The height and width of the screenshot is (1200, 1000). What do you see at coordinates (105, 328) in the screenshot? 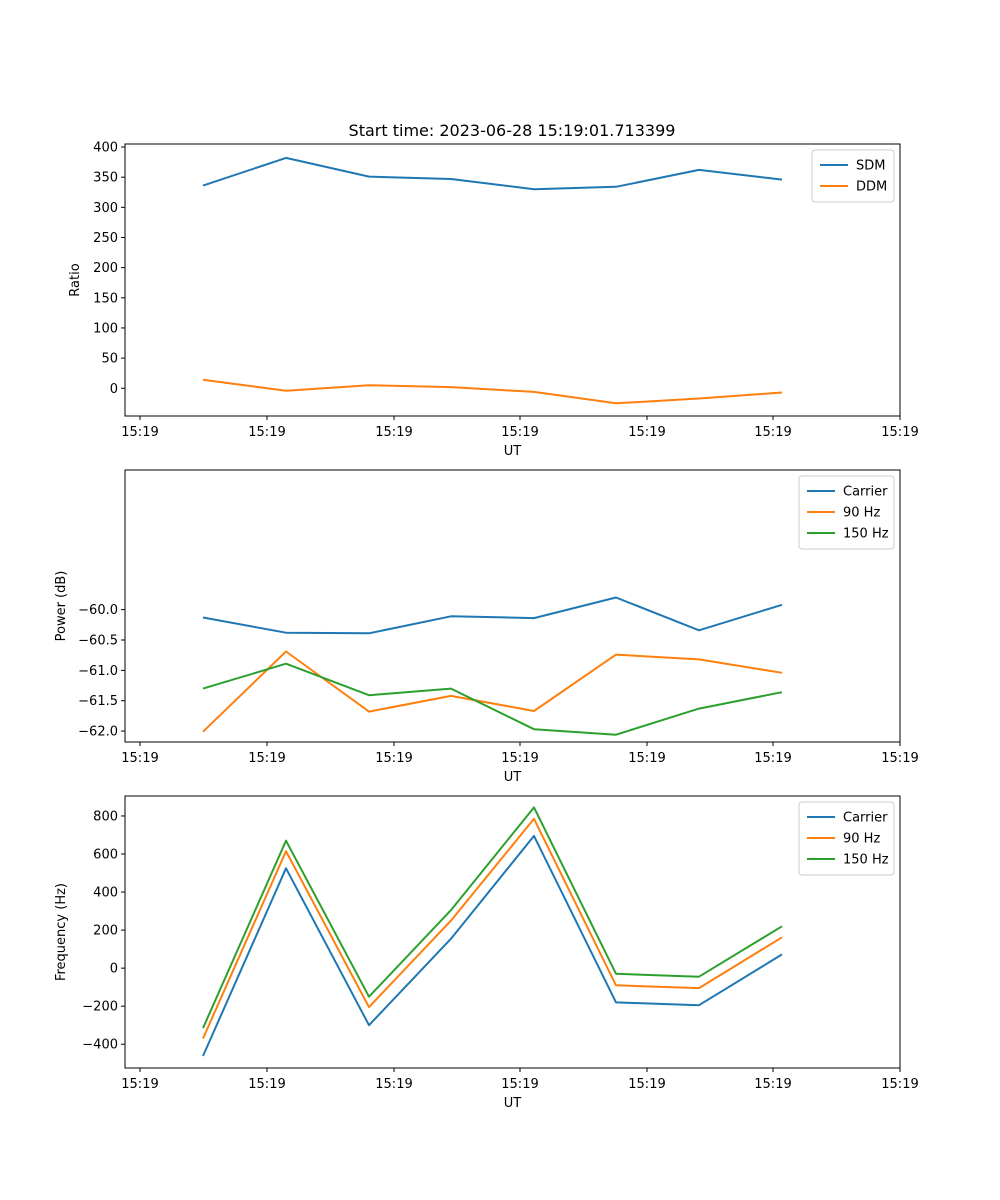
I see `y-tick-label: 100` at bounding box center [105, 328].